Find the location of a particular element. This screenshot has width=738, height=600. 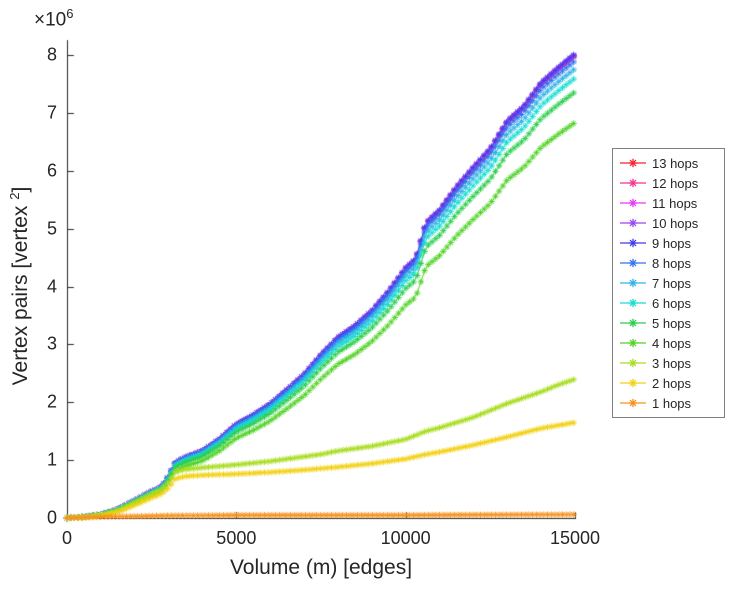

legend-item: 4 hops is located at coordinates (668, 343).